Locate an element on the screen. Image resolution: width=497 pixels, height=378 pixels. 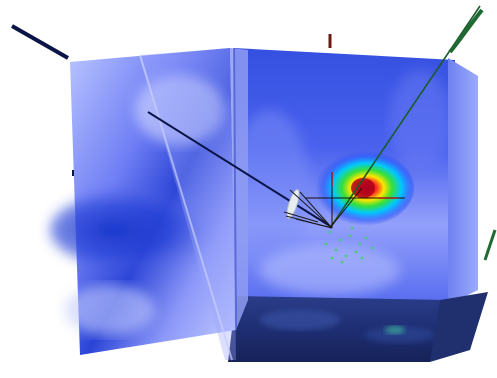
floor-right-edge is located at coordinates (459, 327).